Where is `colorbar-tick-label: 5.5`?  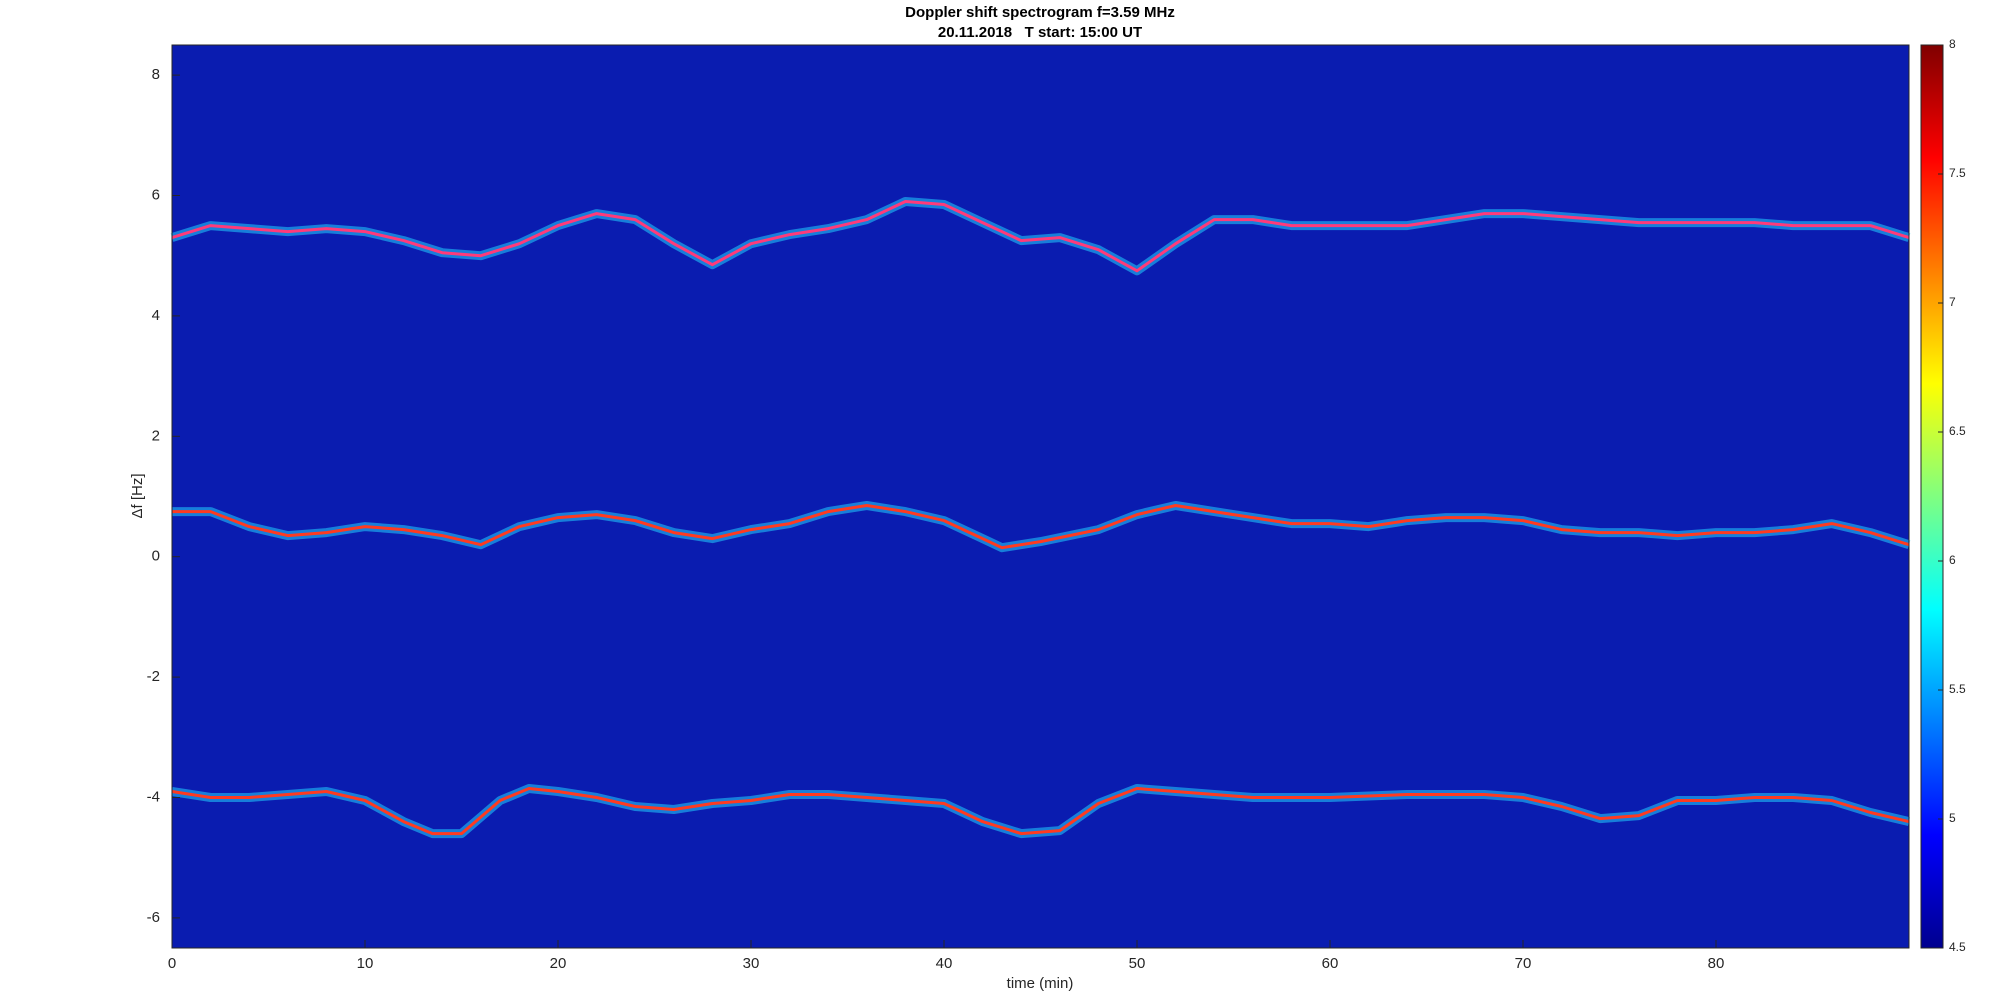 colorbar-tick-label: 5.5 is located at coordinates (1957, 689).